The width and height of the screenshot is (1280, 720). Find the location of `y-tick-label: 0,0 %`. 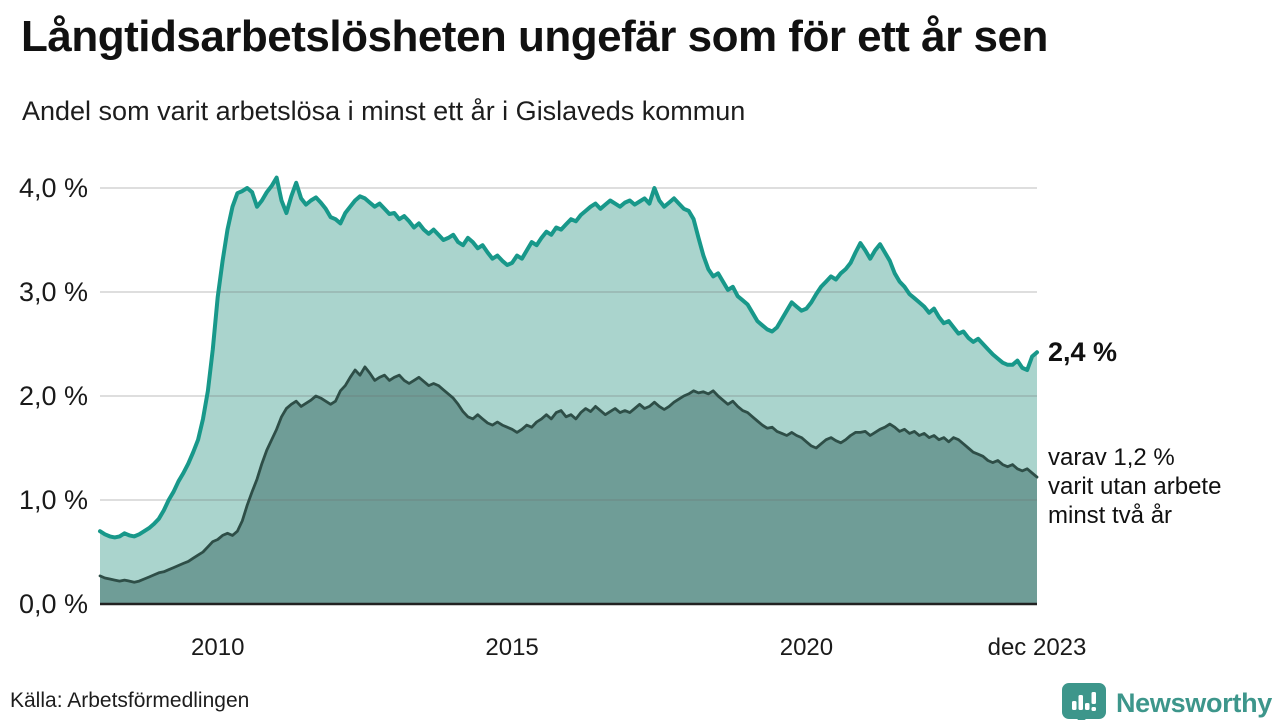

y-tick-label: 0,0 % is located at coordinates (53, 604).